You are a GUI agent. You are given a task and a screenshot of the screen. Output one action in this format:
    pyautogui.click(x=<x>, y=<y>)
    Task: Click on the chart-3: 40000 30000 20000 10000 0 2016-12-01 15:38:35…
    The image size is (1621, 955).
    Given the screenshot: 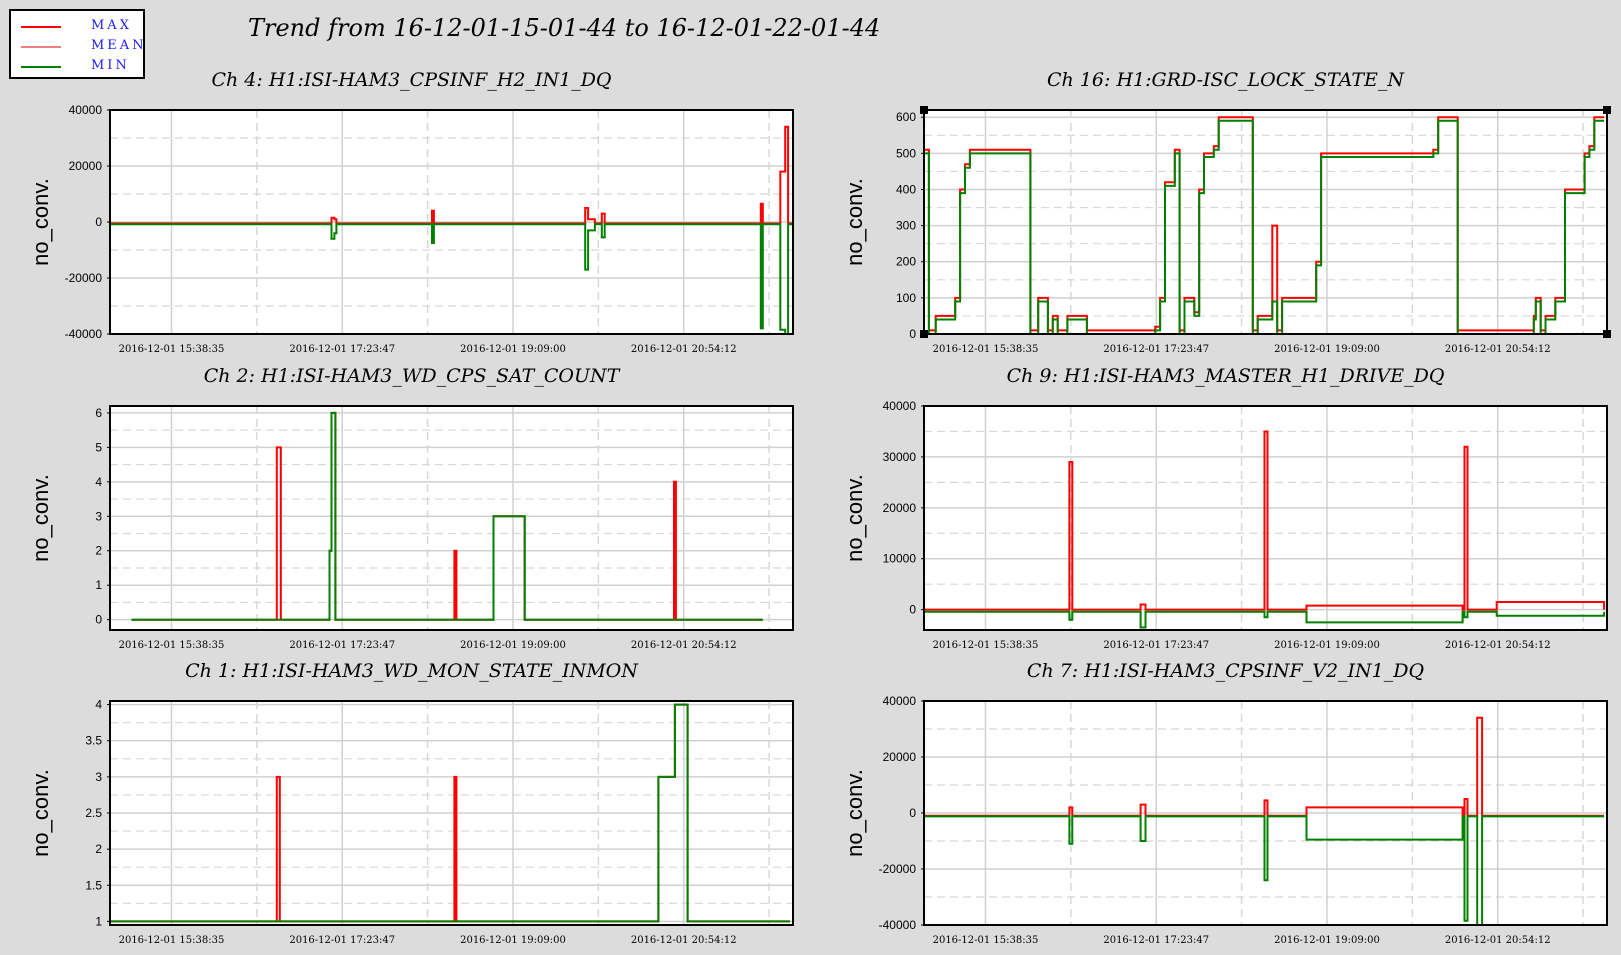 What is the action you would take?
    pyautogui.click(x=1225, y=508)
    